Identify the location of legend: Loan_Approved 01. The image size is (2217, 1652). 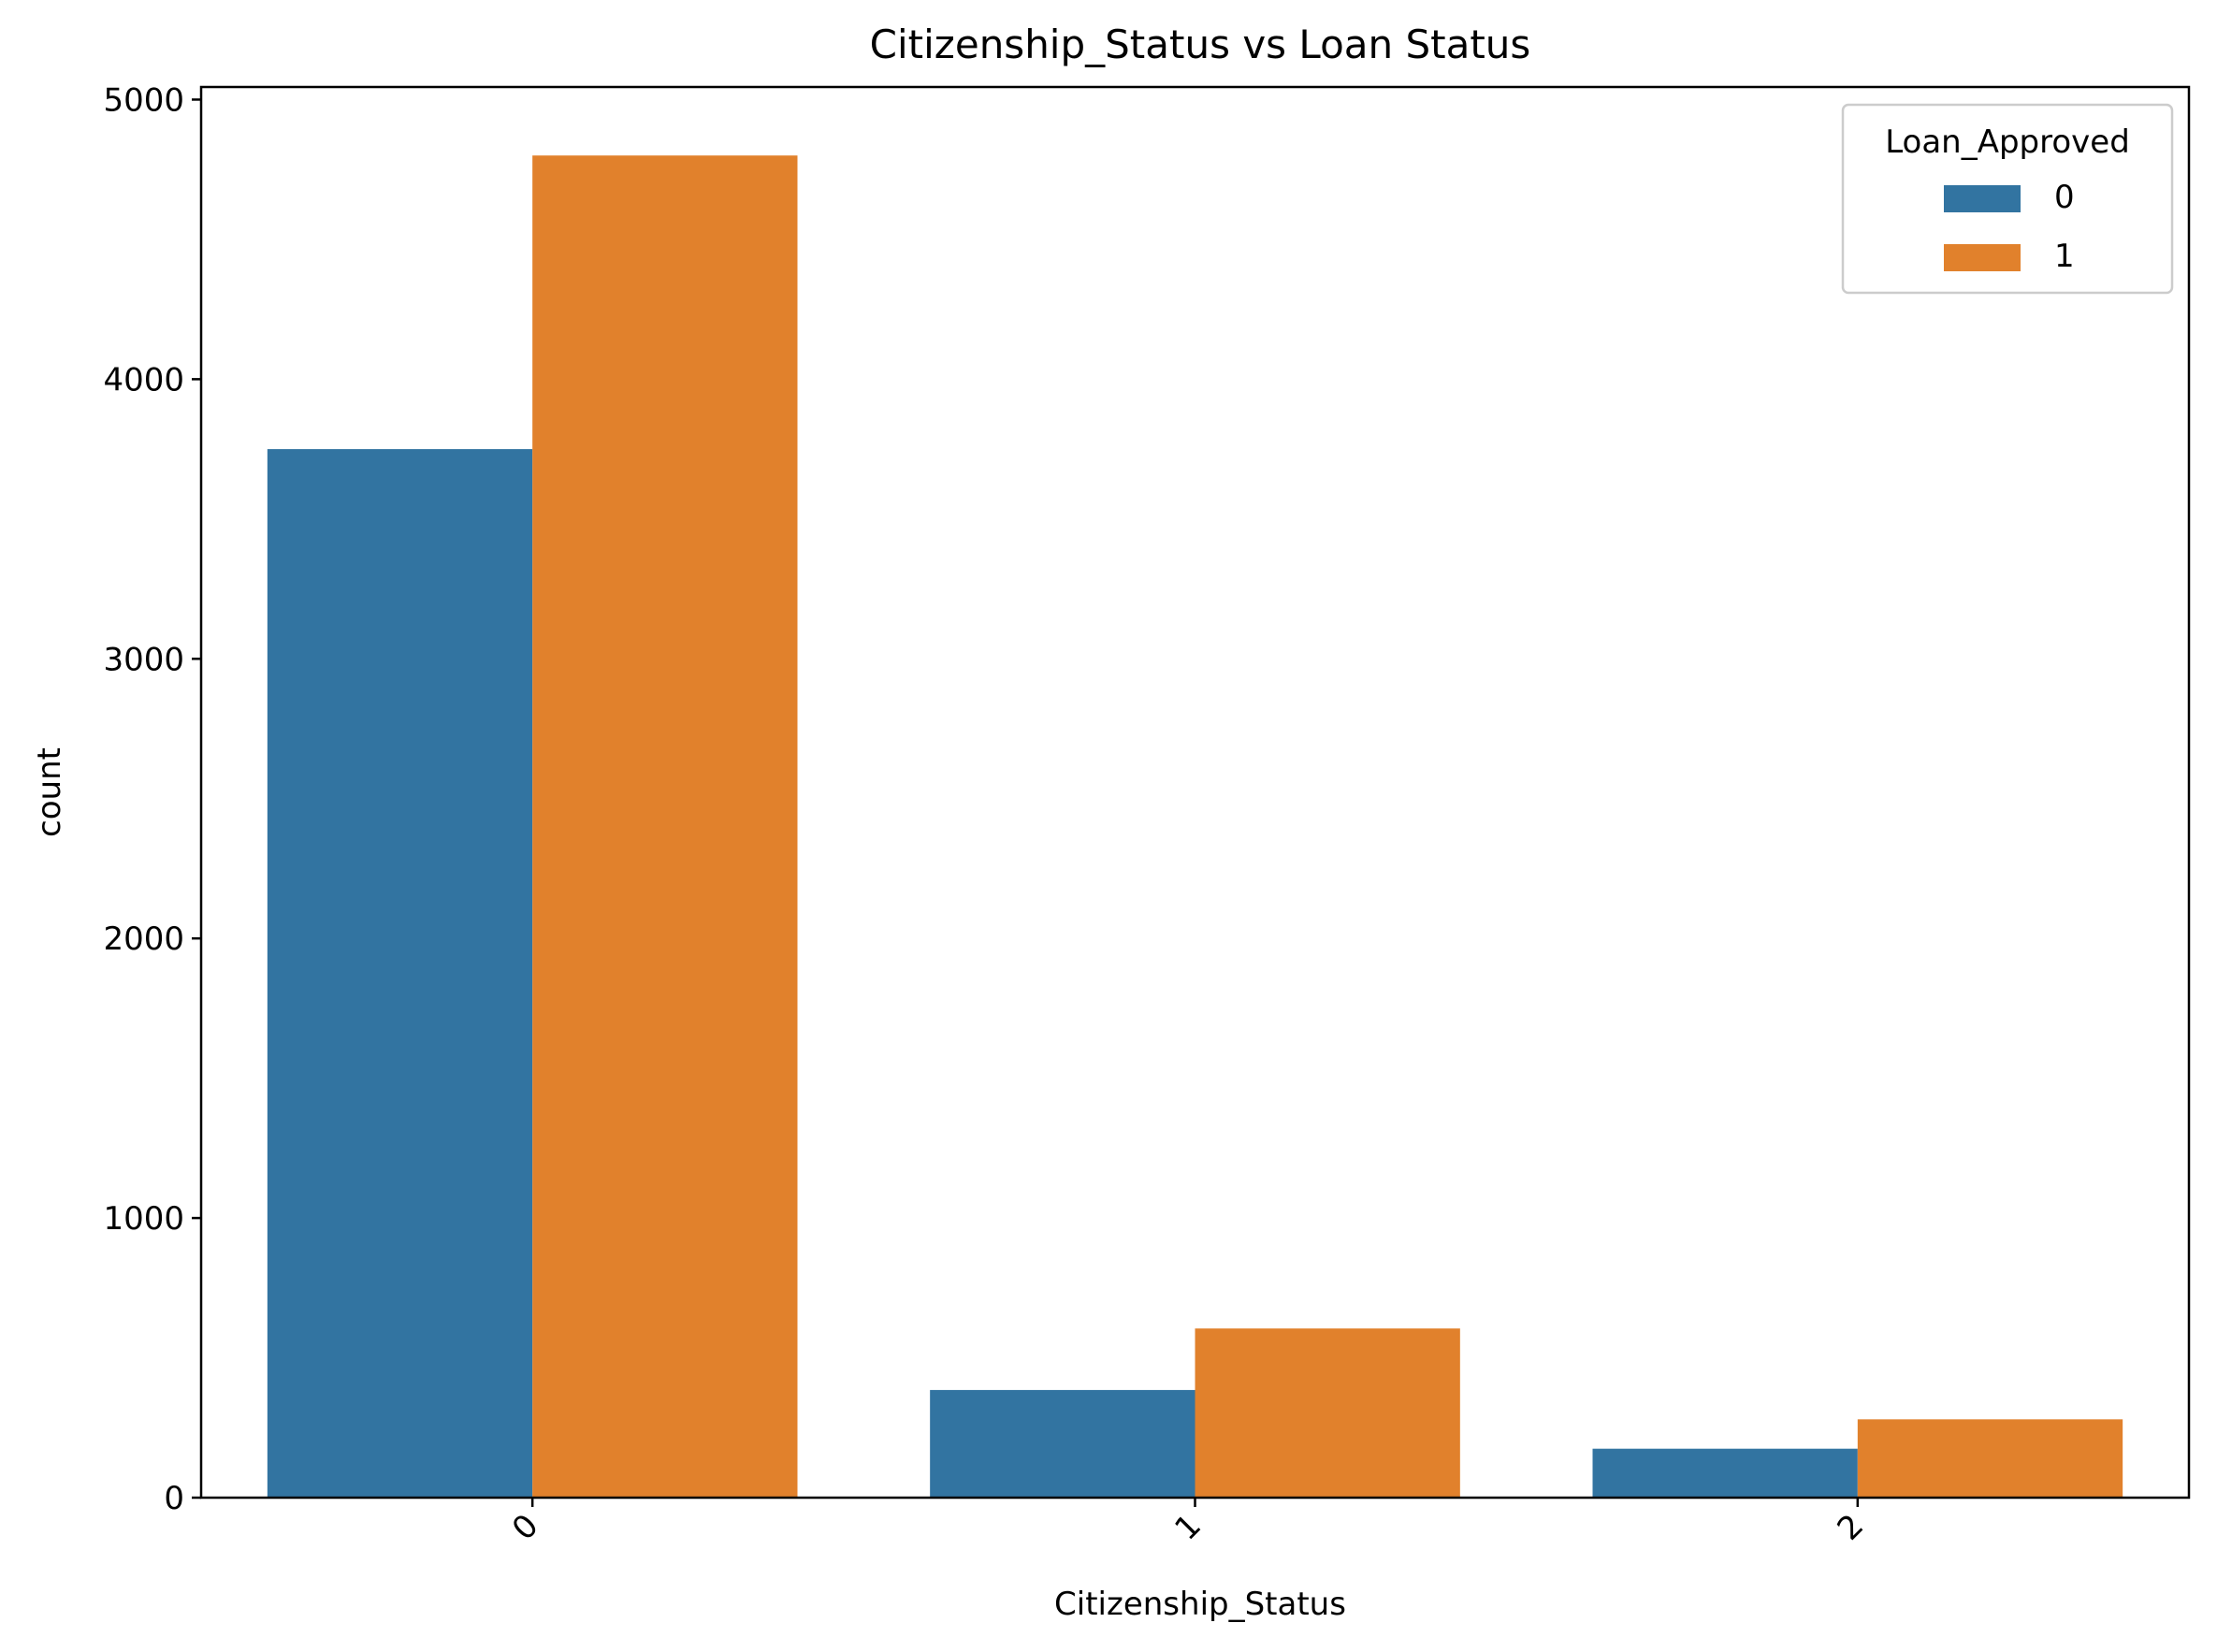
(2007, 199).